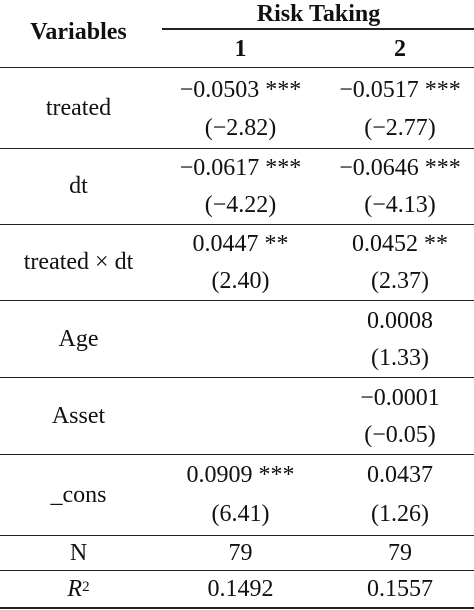  I want to click on row-label-treated-x-dt: treated × dt, so click(78, 262).